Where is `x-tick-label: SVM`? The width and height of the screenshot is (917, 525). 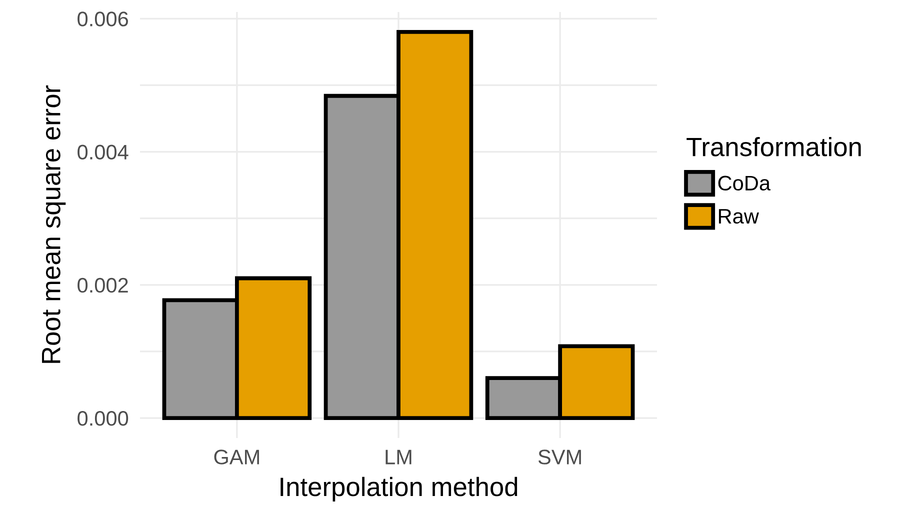 x-tick-label: SVM is located at coordinates (559, 457).